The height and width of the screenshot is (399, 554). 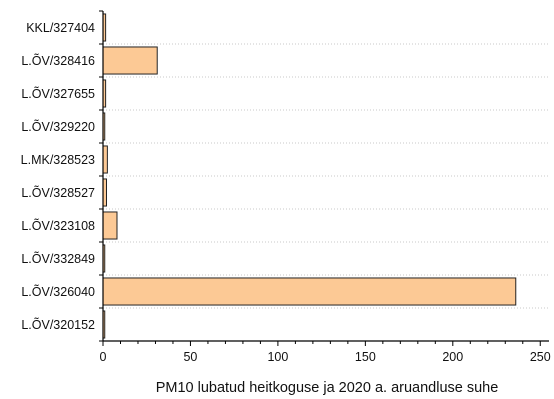 I want to click on x-tick-label: 100, so click(x=277, y=357).